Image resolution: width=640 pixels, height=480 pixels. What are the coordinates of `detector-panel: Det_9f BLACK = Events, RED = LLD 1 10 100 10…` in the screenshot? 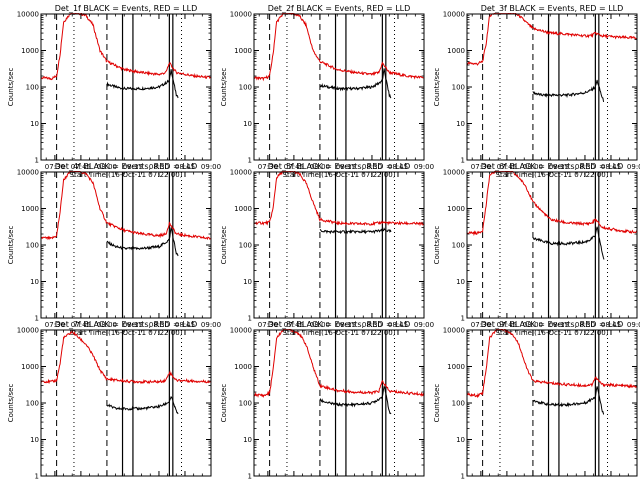 It's located at (536, 400).